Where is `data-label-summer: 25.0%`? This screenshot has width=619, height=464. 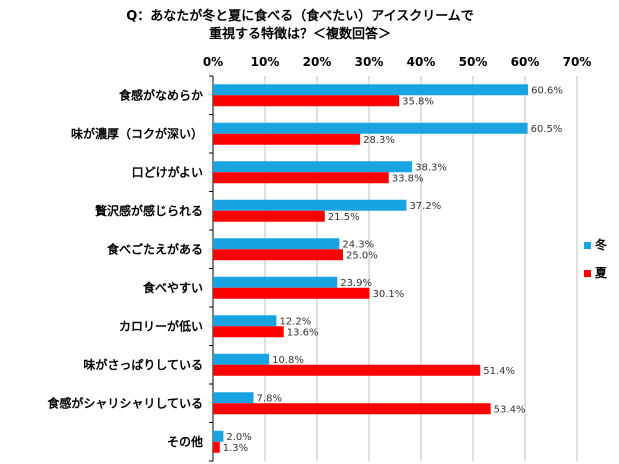 data-label-summer: 25.0% is located at coordinates (362, 255).